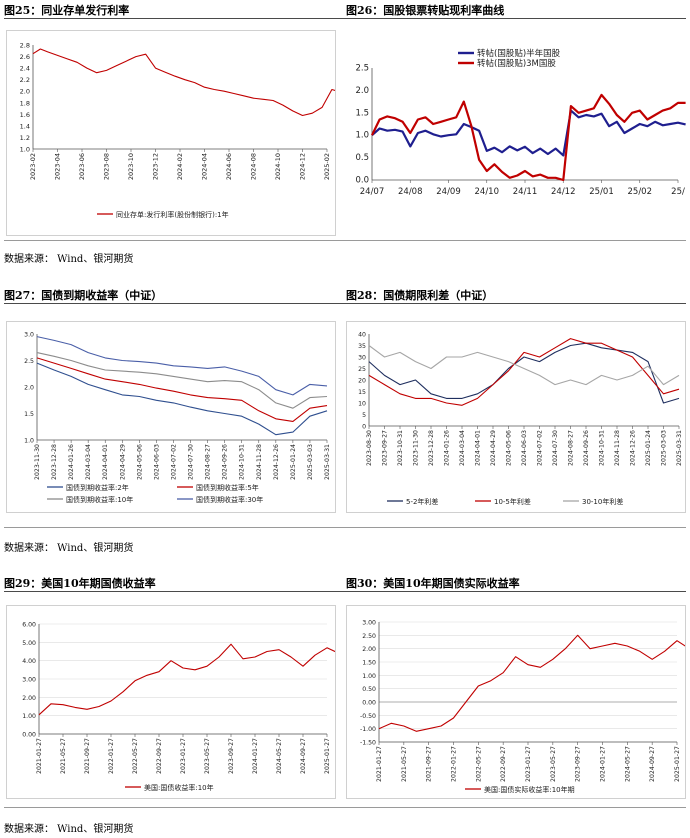 This screenshot has height=838, width=690. I want to click on y-tick-label: 1.6, so click(25, 115).